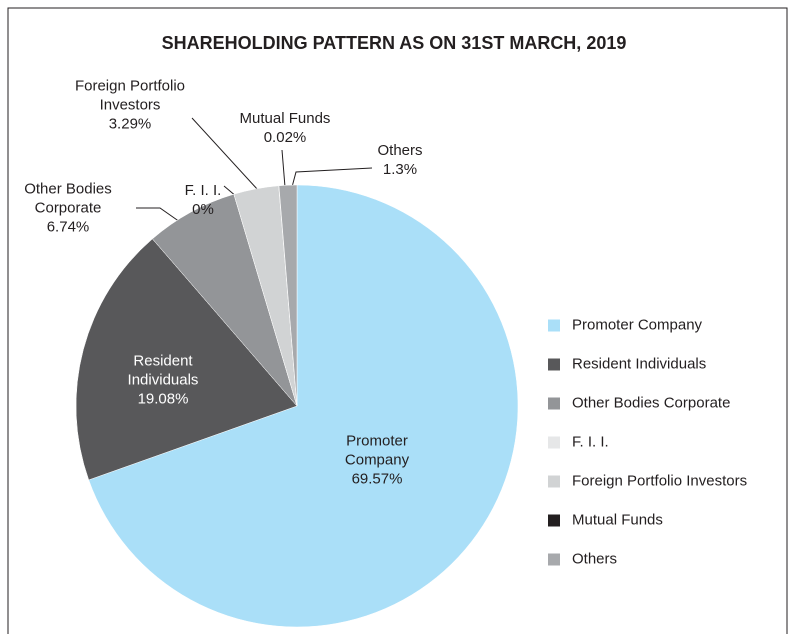 The height and width of the screenshot is (634, 788). What do you see at coordinates (203, 209) in the screenshot?
I see `data-label-value: 0%` at bounding box center [203, 209].